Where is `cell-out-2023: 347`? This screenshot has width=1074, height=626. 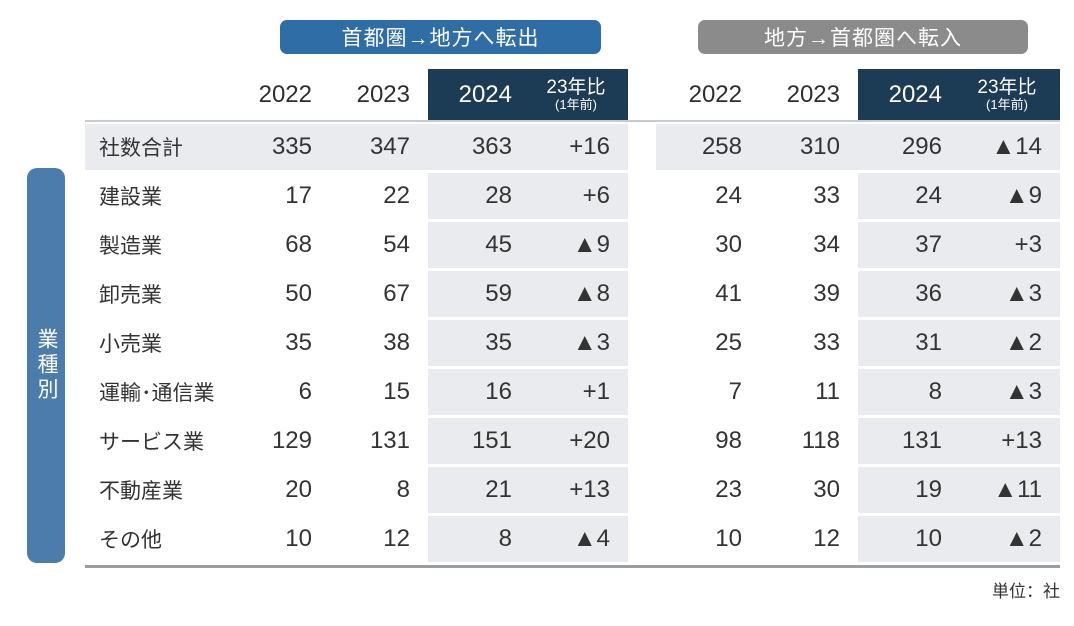
cell-out-2023: 347 is located at coordinates (379, 147).